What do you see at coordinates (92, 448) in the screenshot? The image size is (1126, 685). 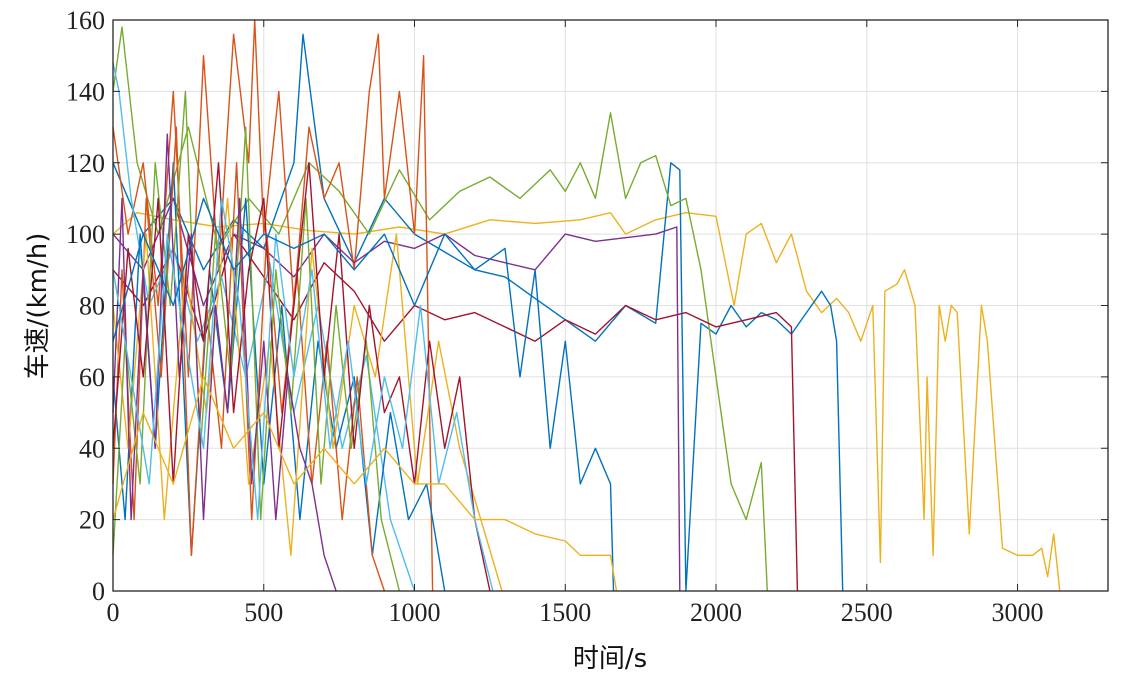 I see `y-tick-label: 40` at bounding box center [92, 448].